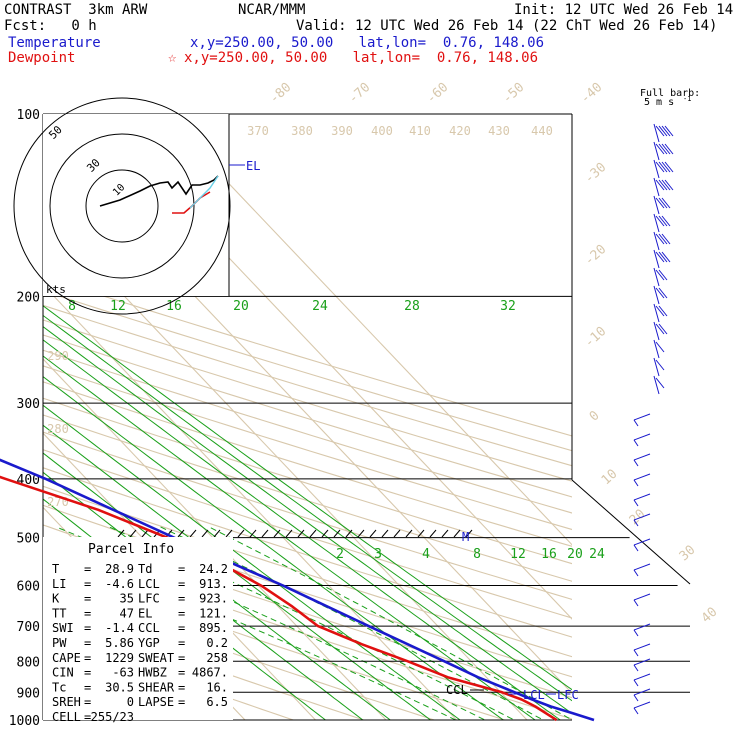 Image resolution: width=740 pixels, height=740 pixels. I want to click on isotherm-label: 0, so click(595, 416).